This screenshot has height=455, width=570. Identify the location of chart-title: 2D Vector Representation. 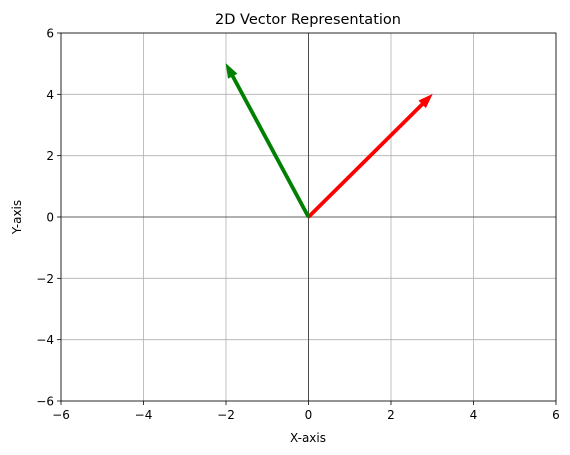
(308, 20).